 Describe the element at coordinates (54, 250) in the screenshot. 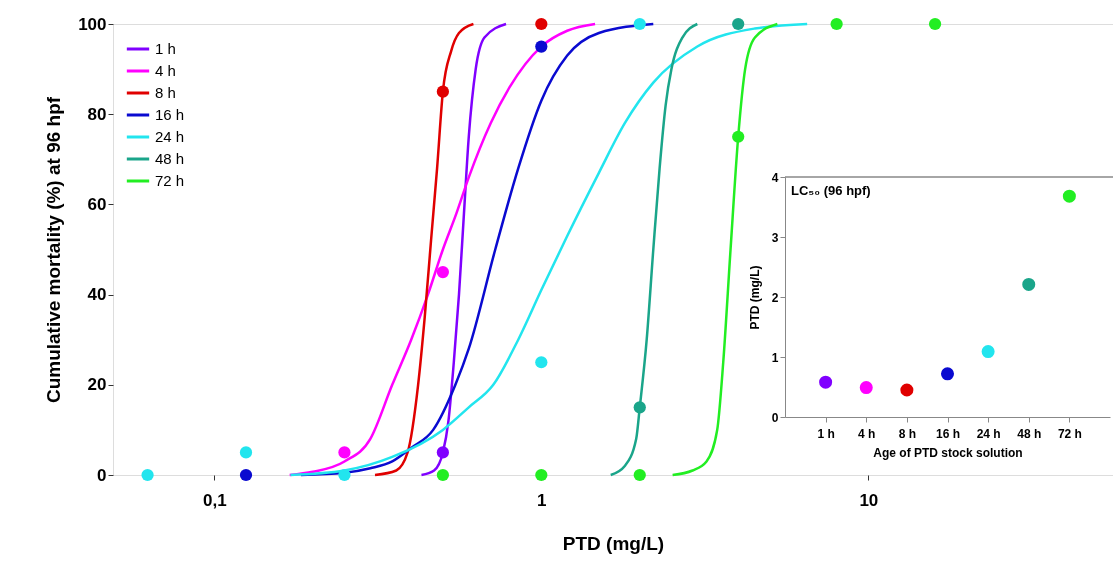

I see `y-axis-title: Cumulative mortality (%) at 96 hpf` at that location.